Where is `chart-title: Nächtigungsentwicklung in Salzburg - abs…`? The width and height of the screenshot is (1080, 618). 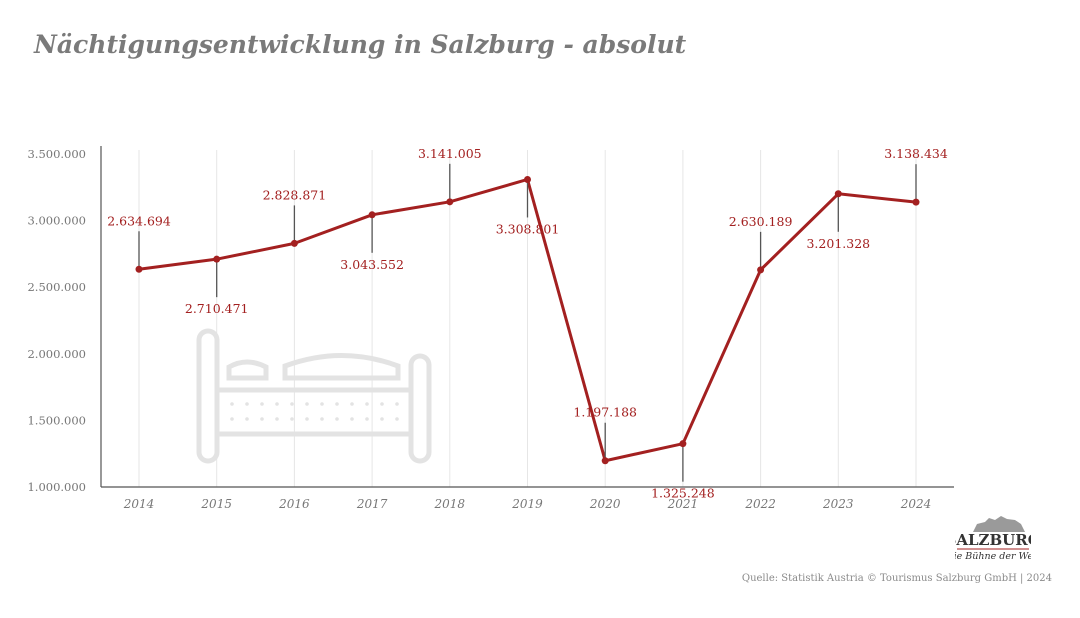
chart-title: Nächtigungsentwicklung in Salzburg - abs… is located at coordinates (360, 44).